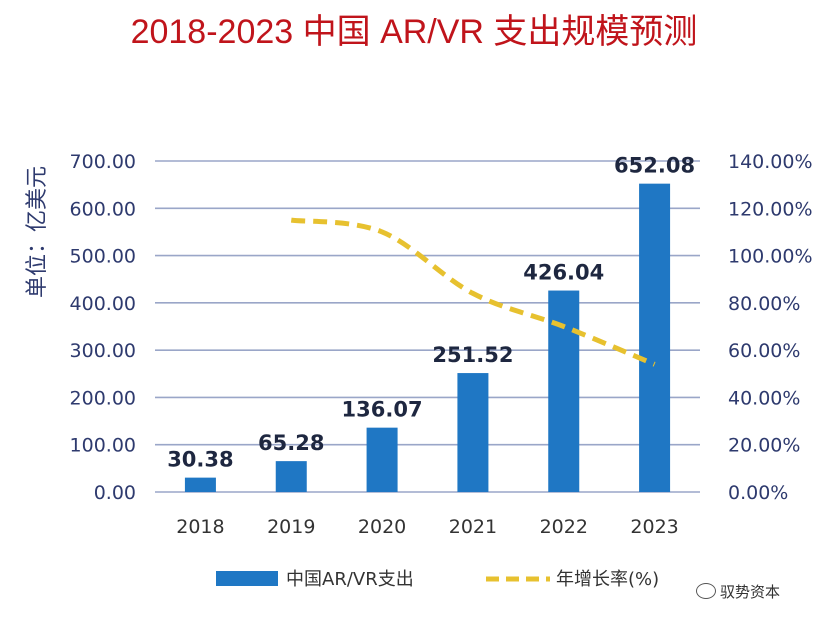 This screenshot has width=828, height=617. I want to click on x-tick-label: 2018, so click(200, 527).